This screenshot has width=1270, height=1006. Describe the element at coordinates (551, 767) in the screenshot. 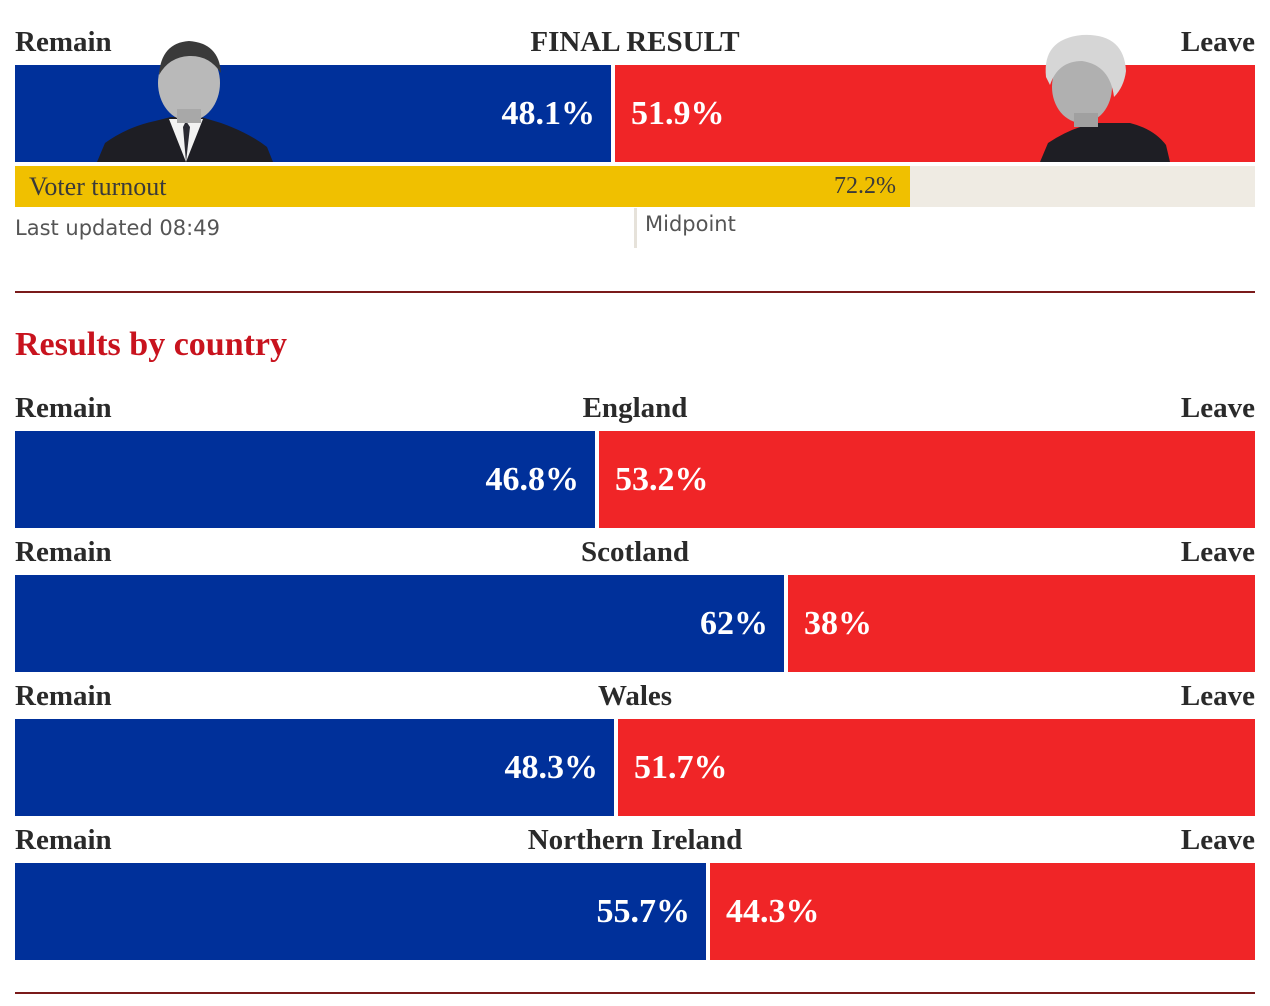

I see `country-remain-value: 48.3%` at that location.